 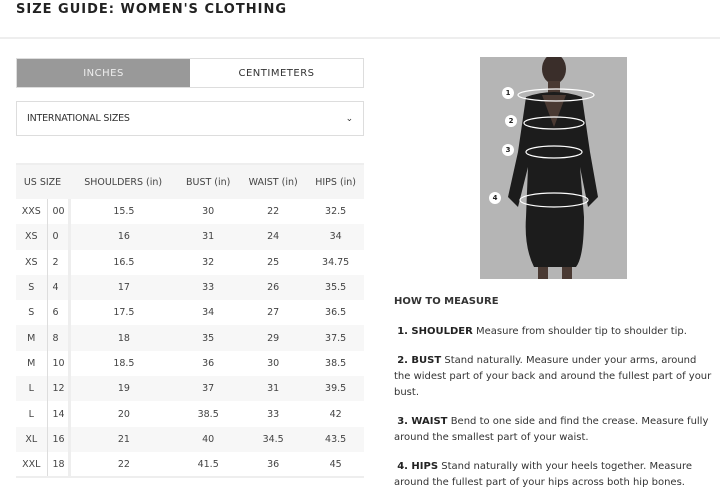 What do you see at coordinates (208, 338) in the screenshot?
I see `cell-bust: 35` at bounding box center [208, 338].